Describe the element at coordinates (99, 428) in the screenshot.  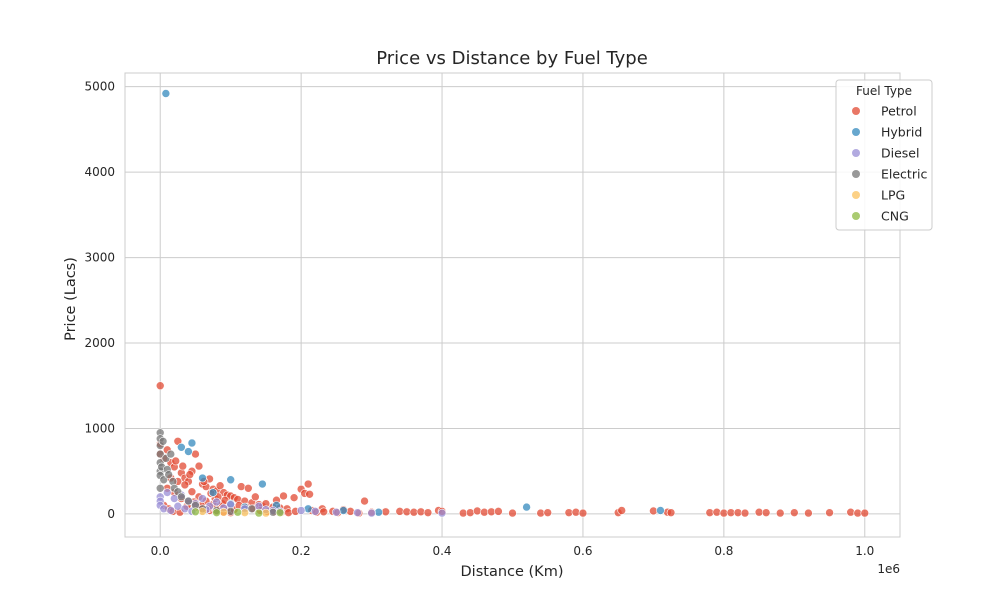
I see `y-tick-label: 1000` at that location.